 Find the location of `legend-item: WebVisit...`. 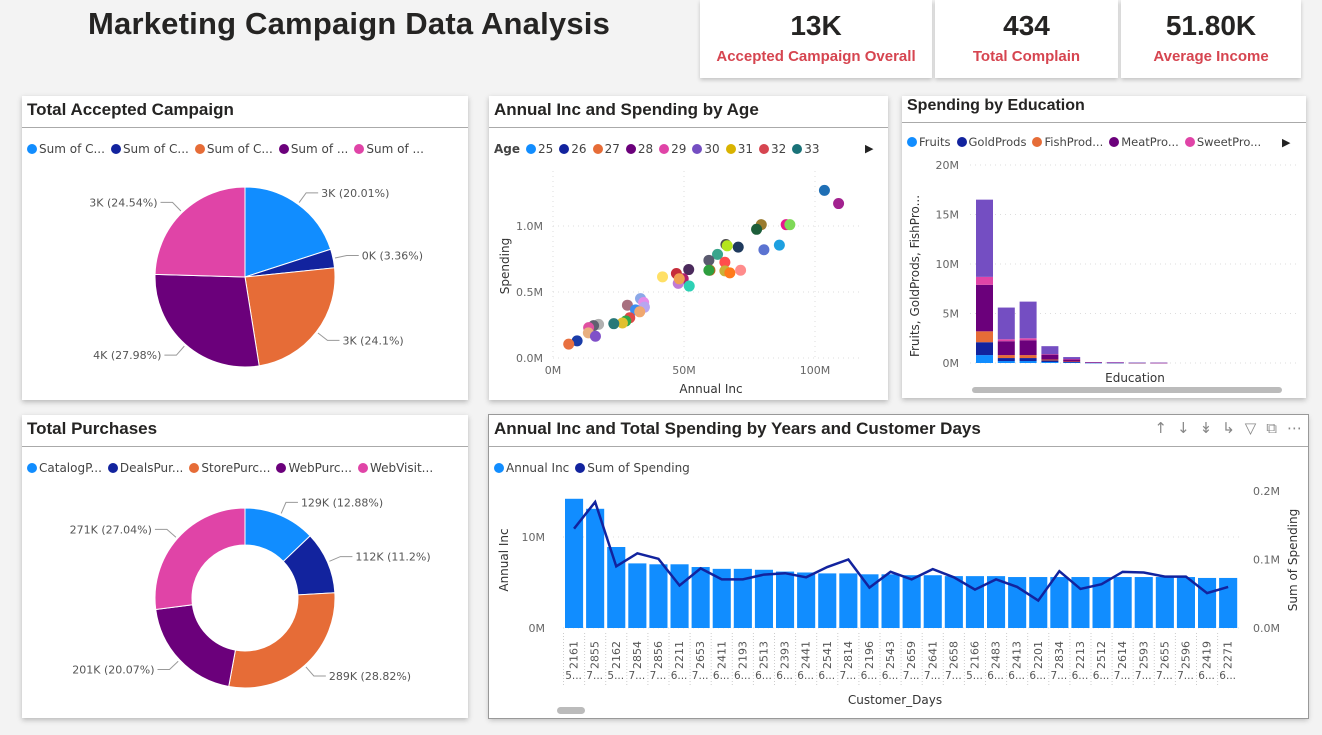

legend-item: WebVisit... is located at coordinates (395, 468).